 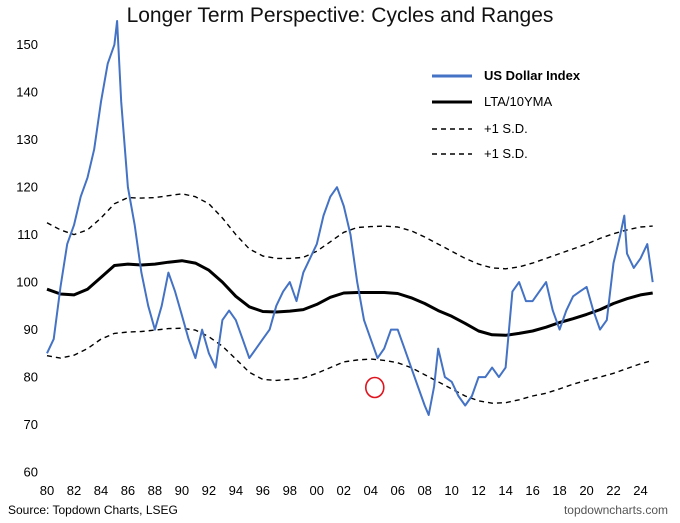 What do you see at coordinates (317, 490) in the screenshot?
I see `x-tick-label: 00` at bounding box center [317, 490].